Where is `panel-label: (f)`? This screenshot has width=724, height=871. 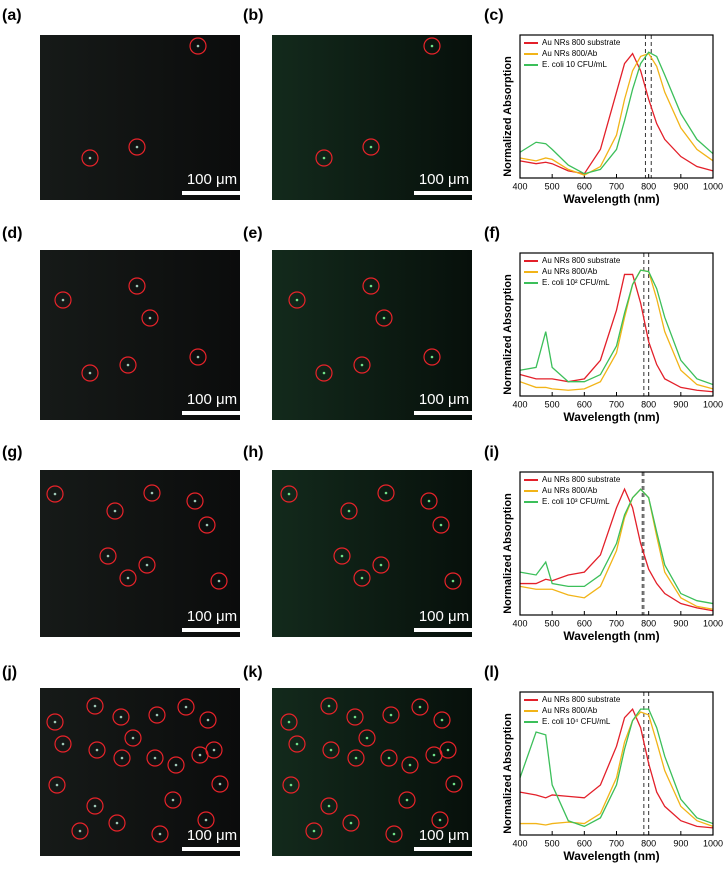
panel-label: (f) is located at coordinates (492, 233).